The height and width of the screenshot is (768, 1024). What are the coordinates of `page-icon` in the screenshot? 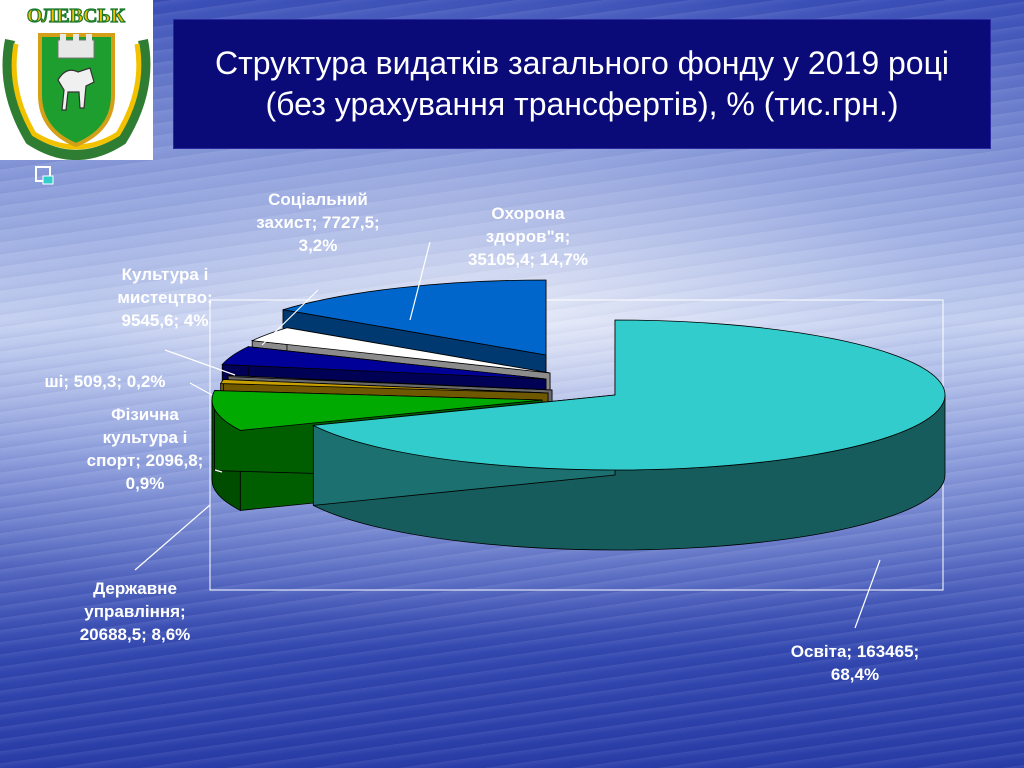 It's located at (44, 175).